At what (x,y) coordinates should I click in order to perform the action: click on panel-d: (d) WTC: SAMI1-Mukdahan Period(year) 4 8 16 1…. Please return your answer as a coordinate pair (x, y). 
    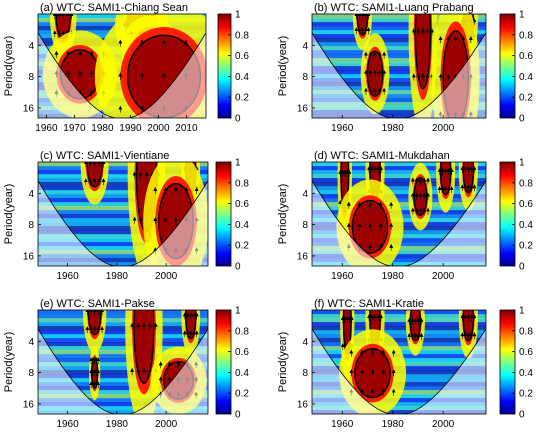
    Looking at the image, I should click on (405, 216).